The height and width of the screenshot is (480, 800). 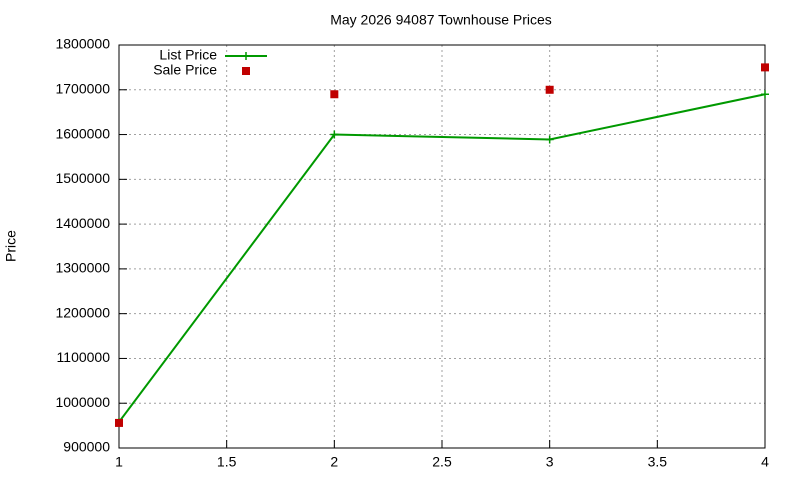 What do you see at coordinates (82, 178) in the screenshot?
I see `y-tick-label: 1500000` at bounding box center [82, 178].